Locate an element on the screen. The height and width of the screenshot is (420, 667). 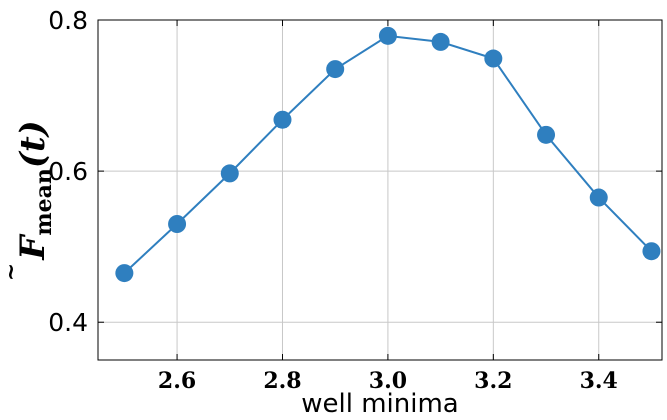
y-axis-label: Fmean(t) is located at coordinates (35, 190).